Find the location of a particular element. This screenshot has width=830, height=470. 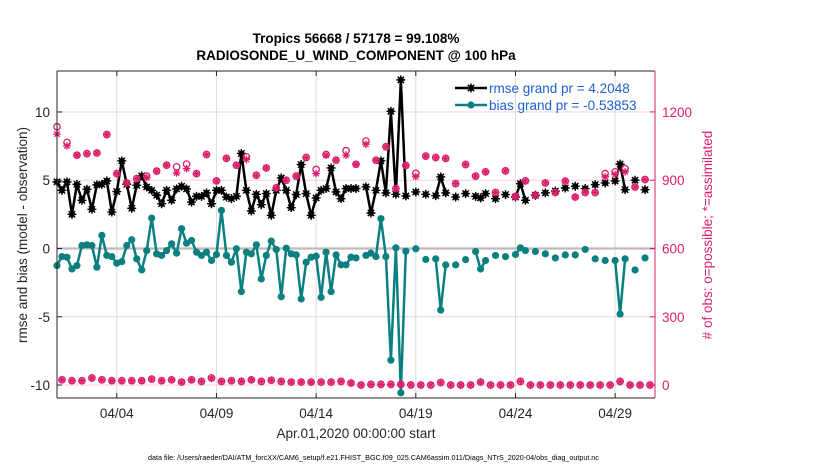

y2-axis-label: # of obs: o=possible; *=assimilated is located at coordinates (707, 235).